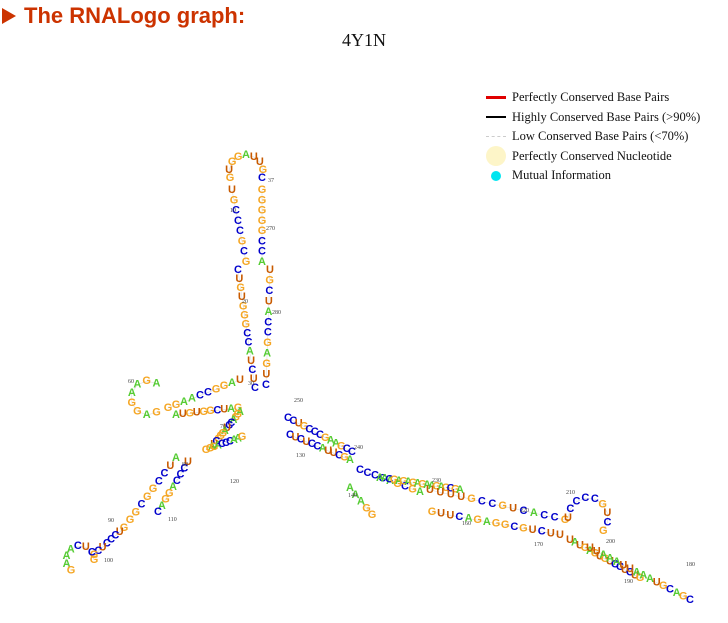 The image size is (728, 623). I want to click on legend-item-high-bp: Highly Conserved Base Pairs (>90%), so click(592, 118).